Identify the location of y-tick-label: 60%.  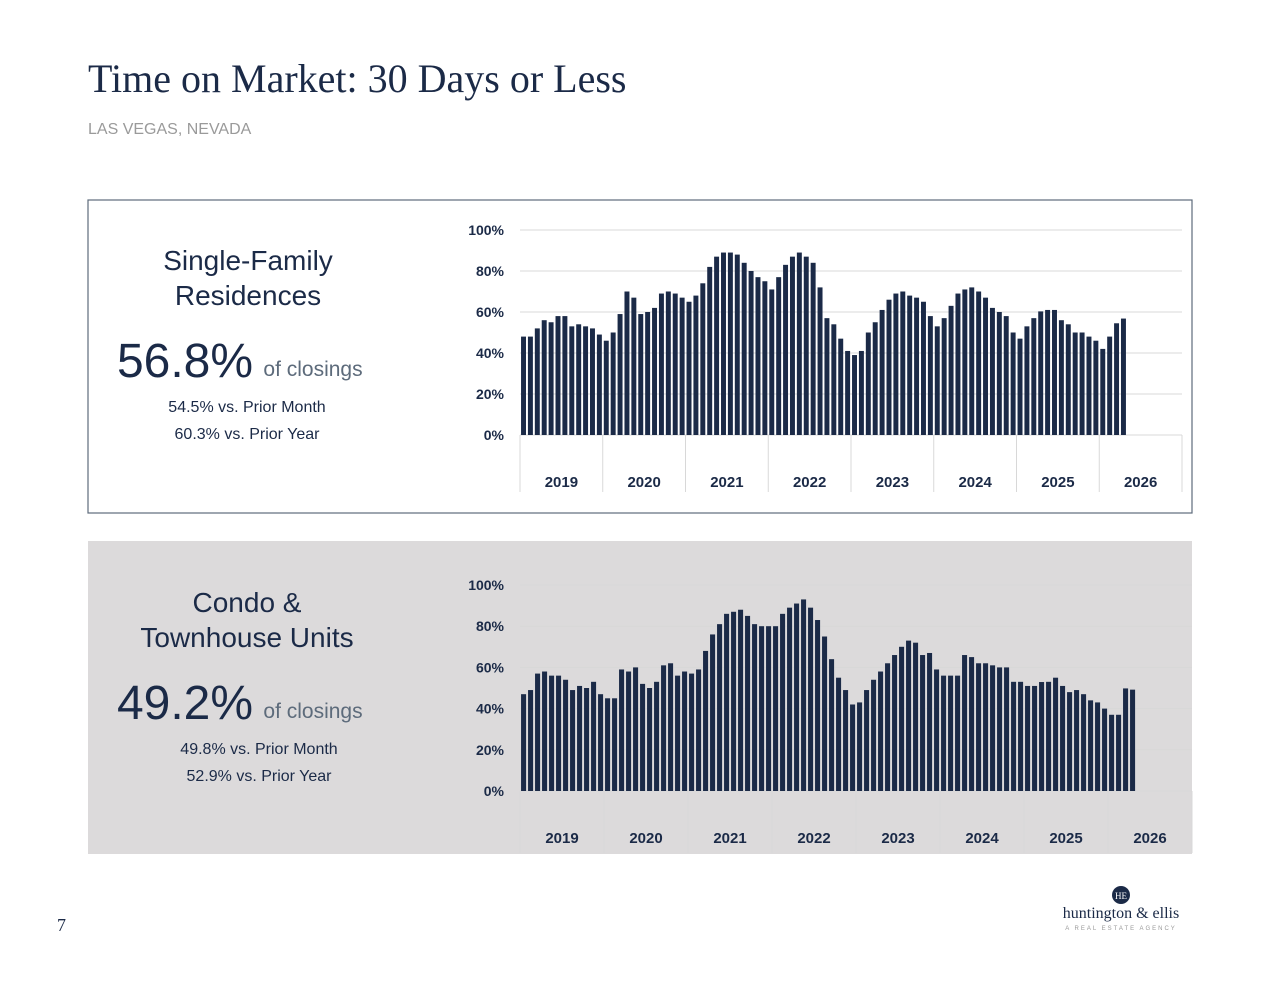
(490, 667).